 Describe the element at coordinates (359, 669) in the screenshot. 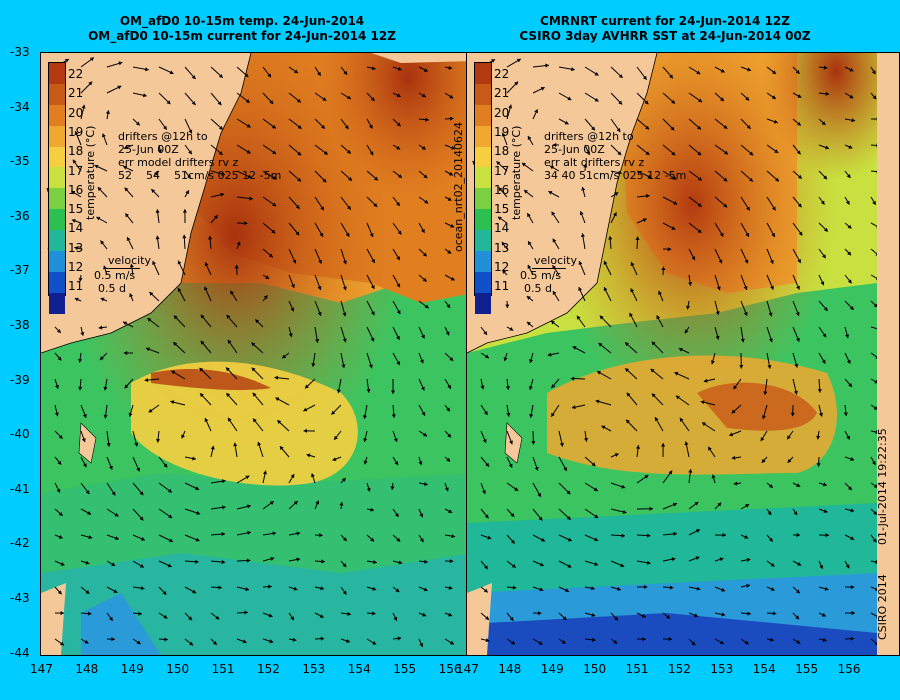

I see `longitude-tick-label: 154` at that location.